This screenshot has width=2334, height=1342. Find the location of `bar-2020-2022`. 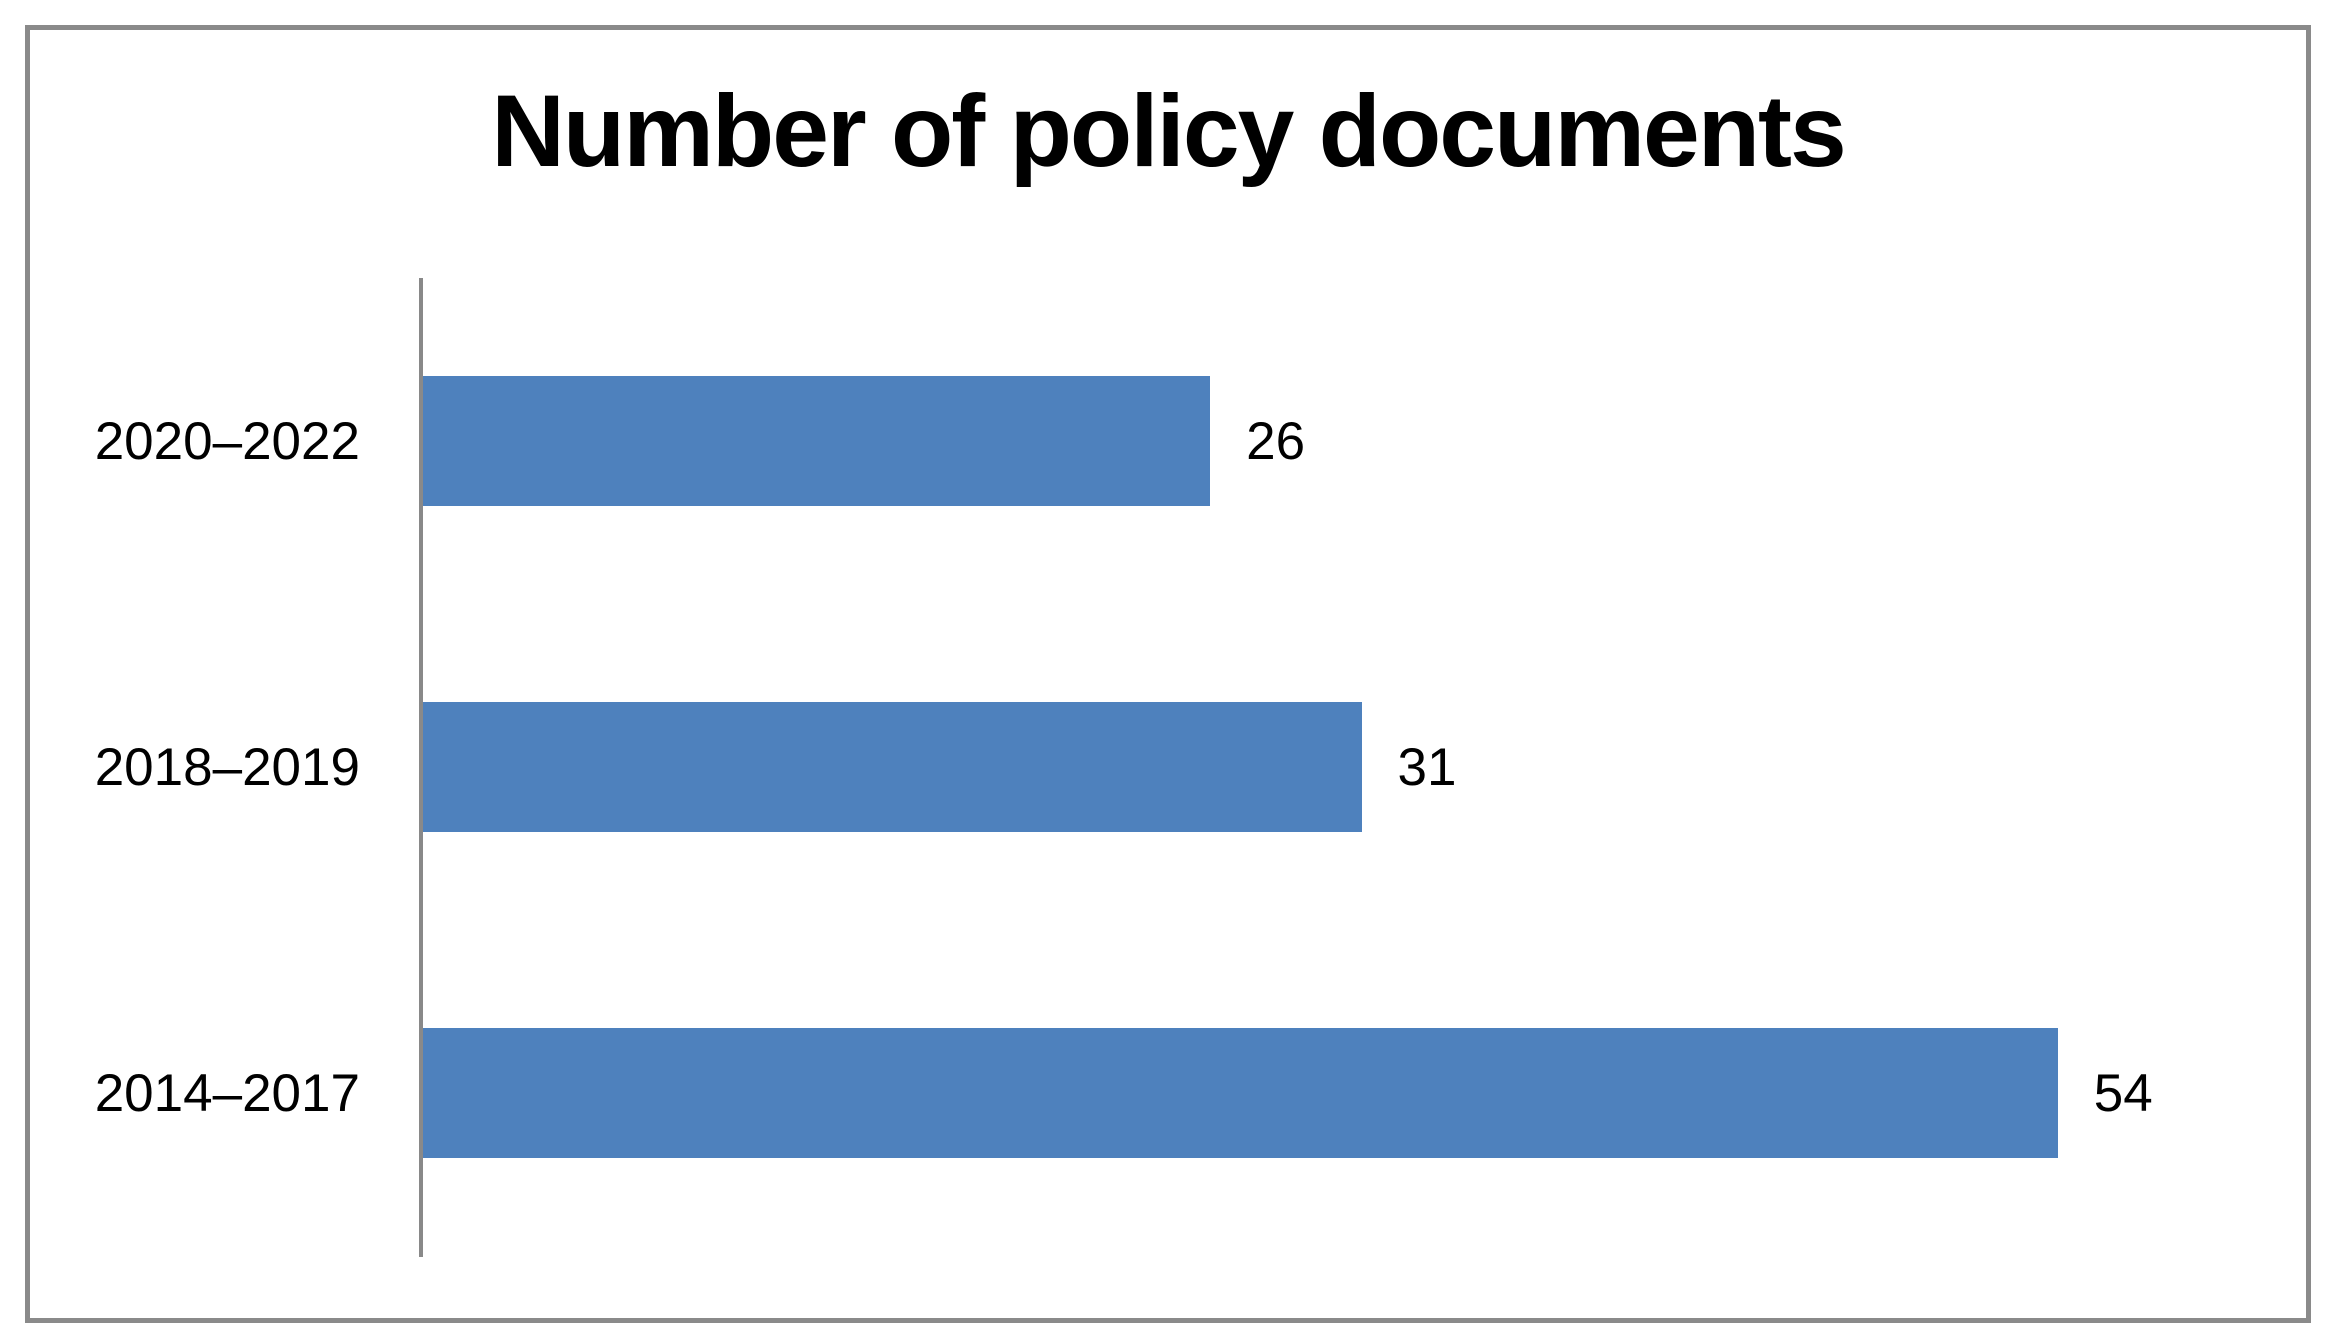

bar-2020-2022 is located at coordinates (817, 441).